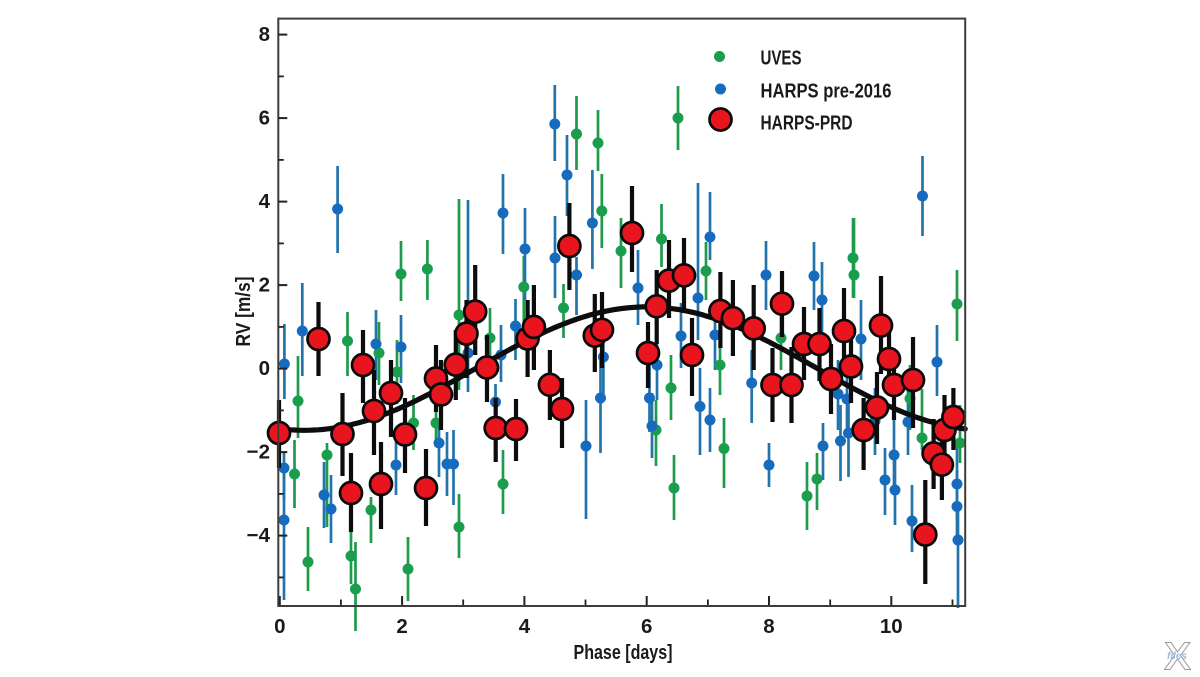  What do you see at coordinates (258, 452) in the screenshot?
I see `svg-text: −2` at bounding box center [258, 452].